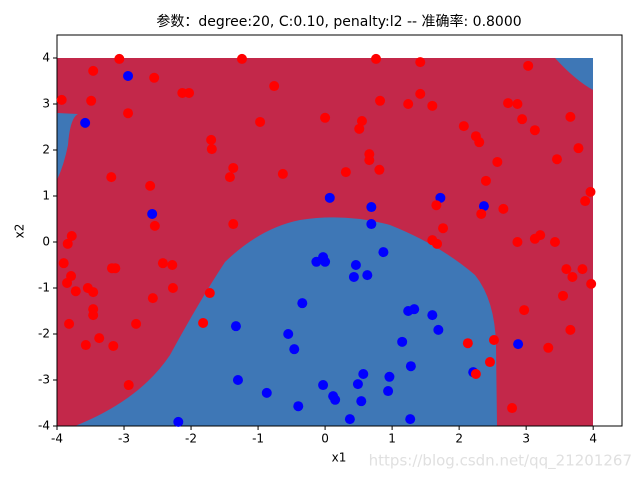  I want to click on x-tick-label: -3, so click(124, 439).